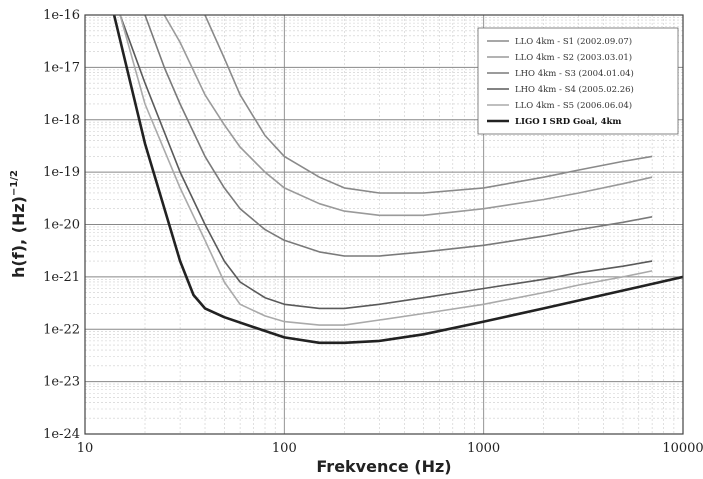 The width and height of the screenshot is (703, 479). What do you see at coordinates (85, 448) in the screenshot?
I see `x-tick-label: 10` at bounding box center [85, 448].